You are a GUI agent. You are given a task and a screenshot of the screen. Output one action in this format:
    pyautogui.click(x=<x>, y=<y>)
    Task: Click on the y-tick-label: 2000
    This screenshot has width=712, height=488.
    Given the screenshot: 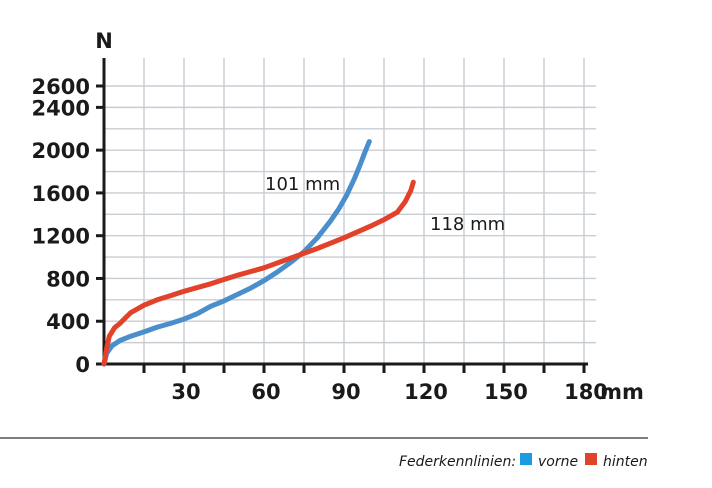 What is the action you would take?
    pyautogui.click(x=61, y=151)
    